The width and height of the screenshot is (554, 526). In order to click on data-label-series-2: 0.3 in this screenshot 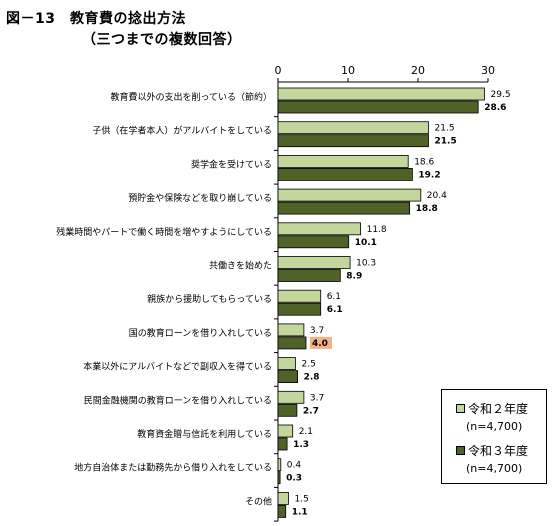, I will do `click(294, 479)`.